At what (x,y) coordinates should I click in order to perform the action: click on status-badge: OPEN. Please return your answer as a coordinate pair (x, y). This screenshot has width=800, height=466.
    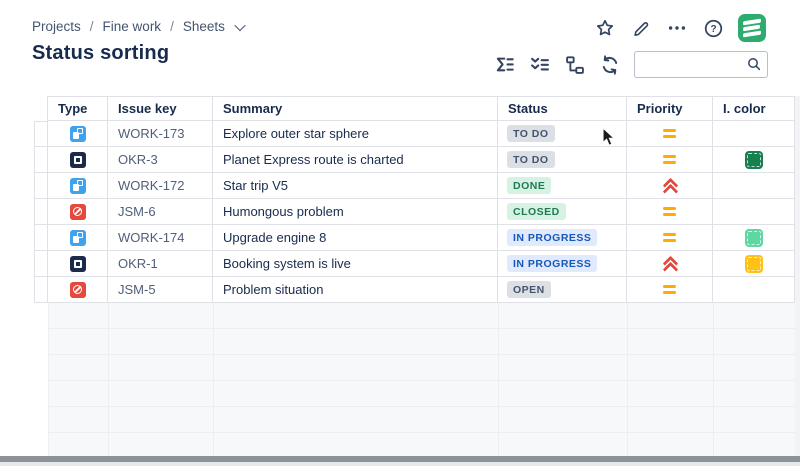
    Looking at the image, I should click on (529, 289).